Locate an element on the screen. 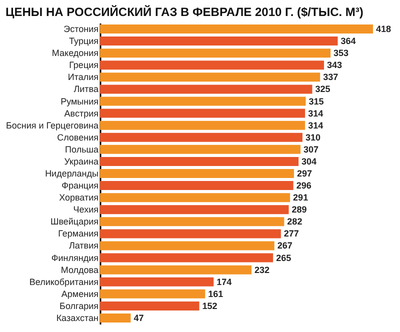 The height and width of the screenshot is (332, 400). data-label: 325 is located at coordinates (322, 89).